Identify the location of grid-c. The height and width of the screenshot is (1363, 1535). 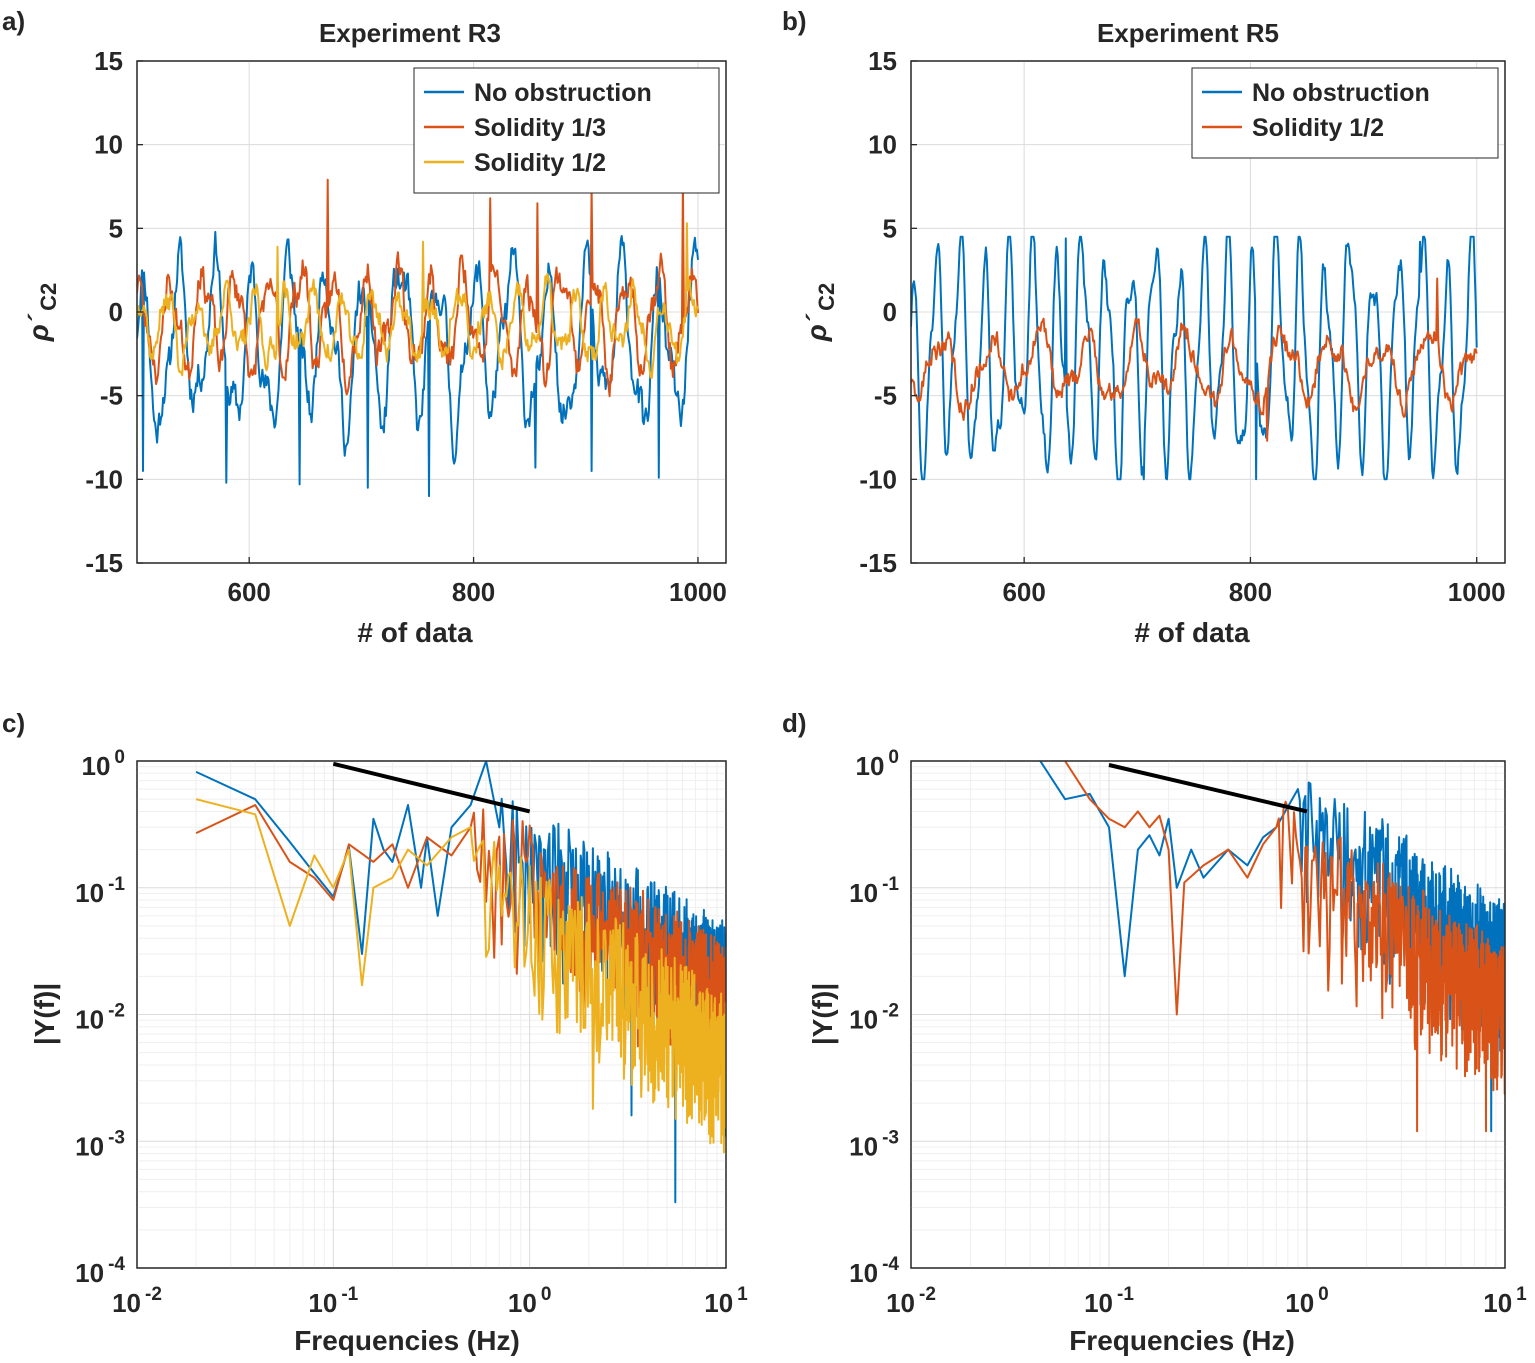
(431, 1014).